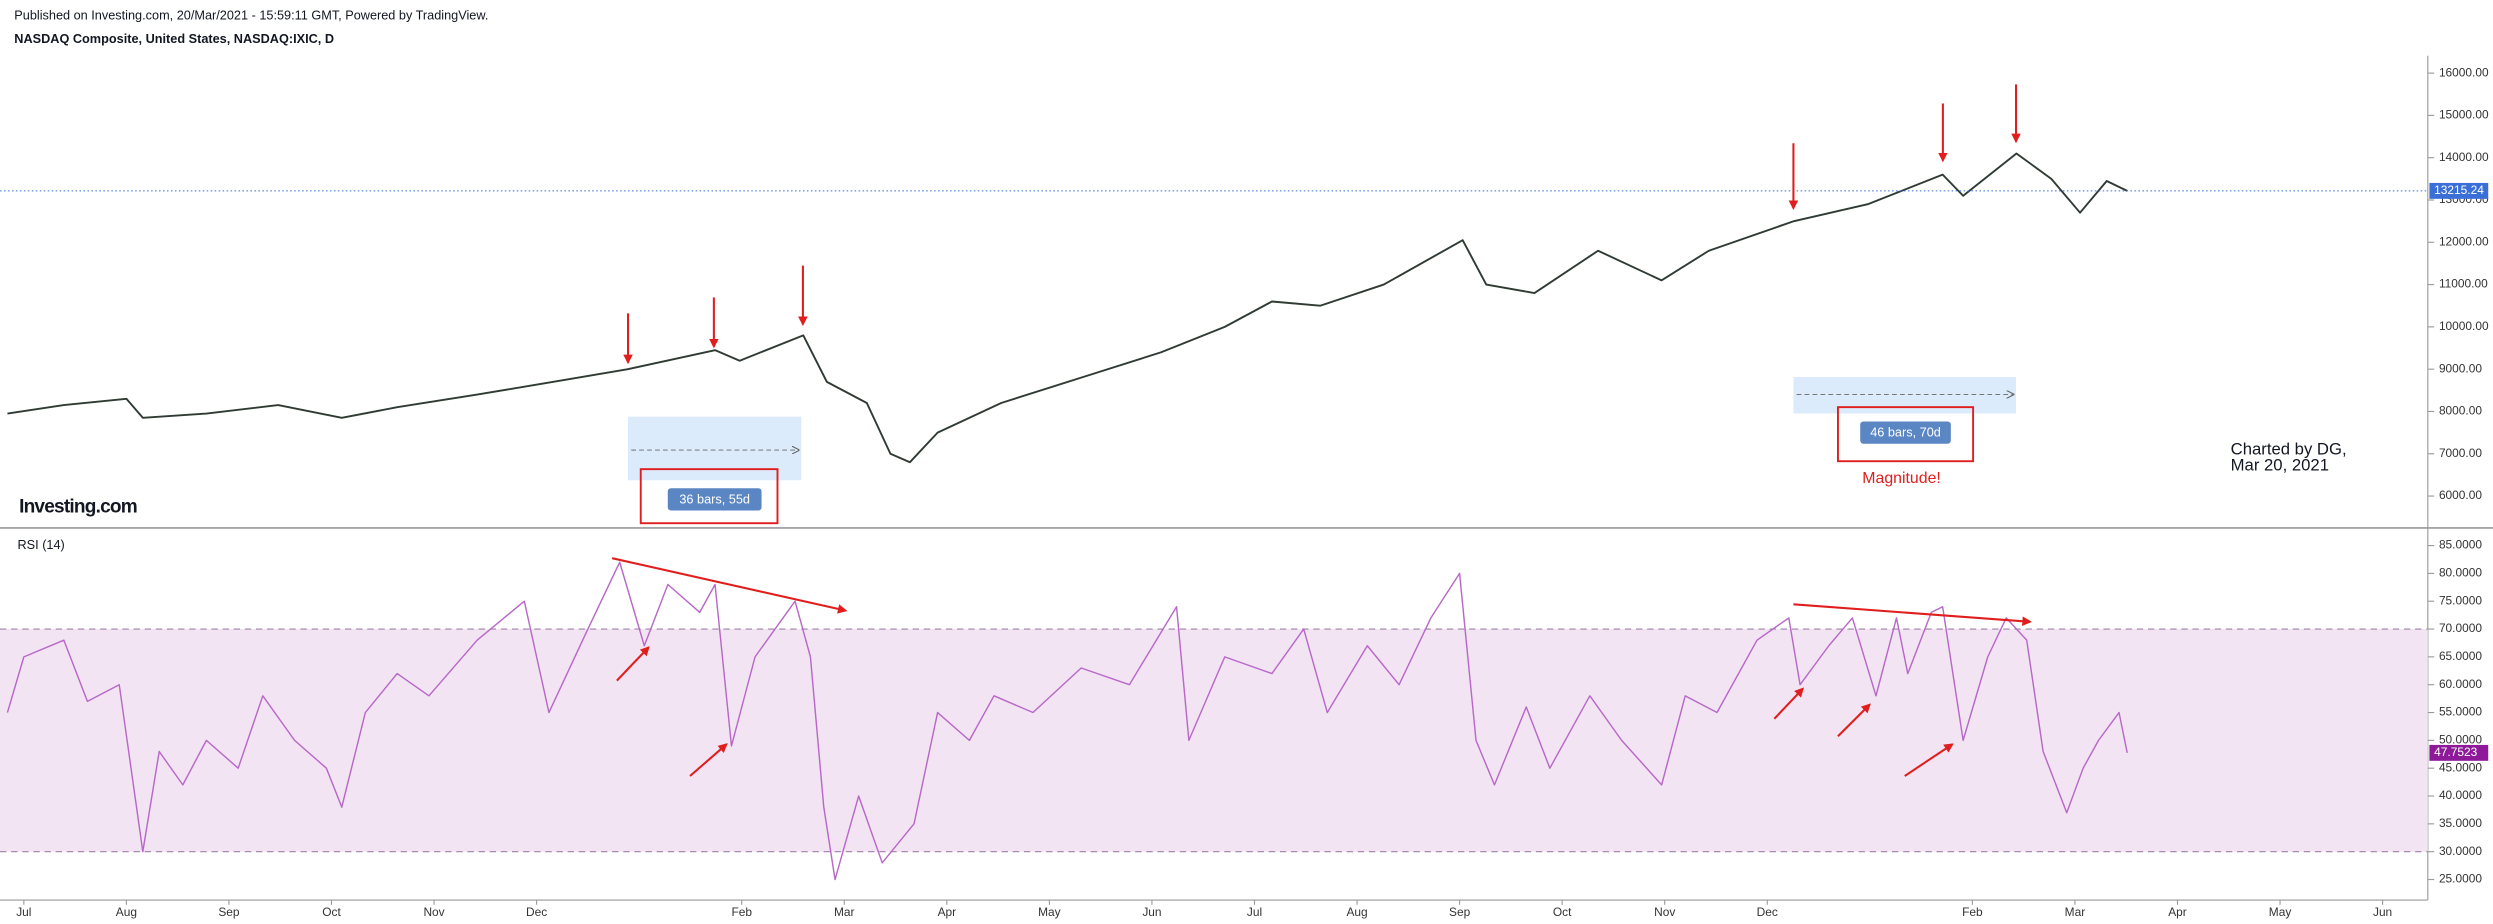  What do you see at coordinates (2460, 600) in the screenshot?
I see `y-tick-label: 75.0000` at bounding box center [2460, 600].